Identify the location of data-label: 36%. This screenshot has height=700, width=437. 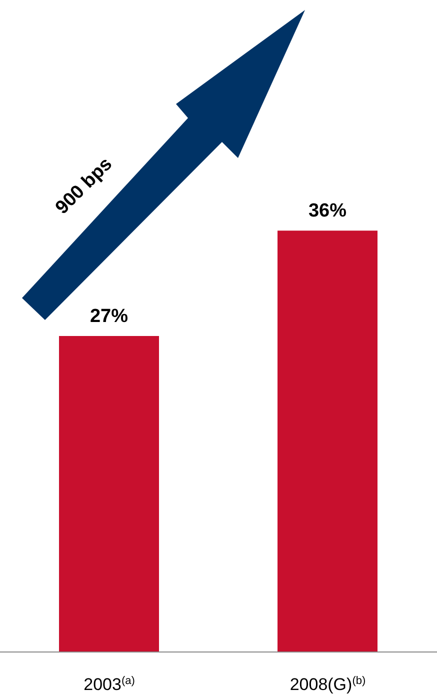
(327, 211).